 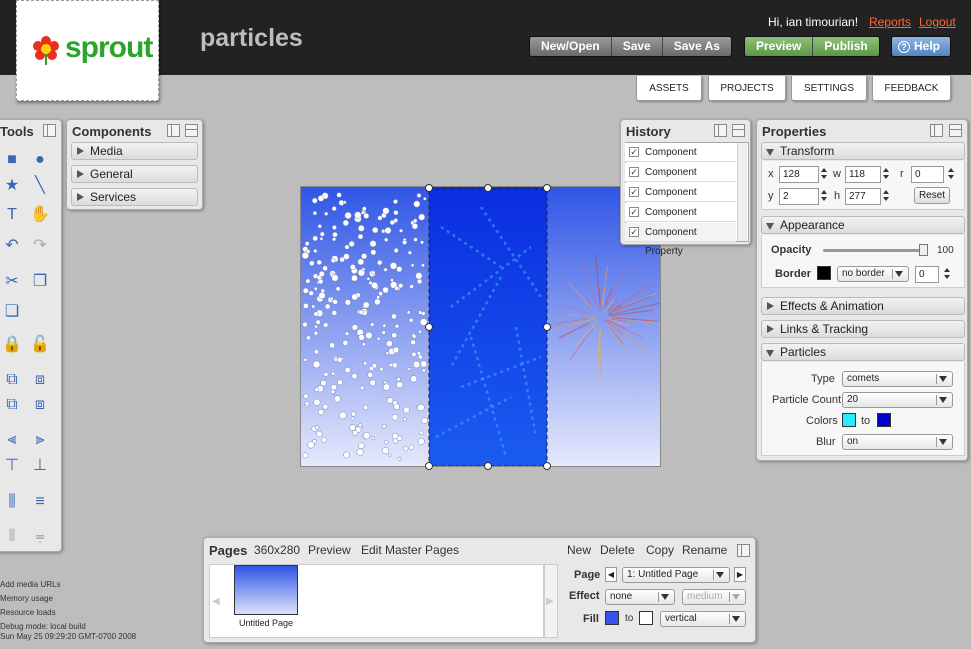 I want to click on y-stepper, so click(x=824, y=196).